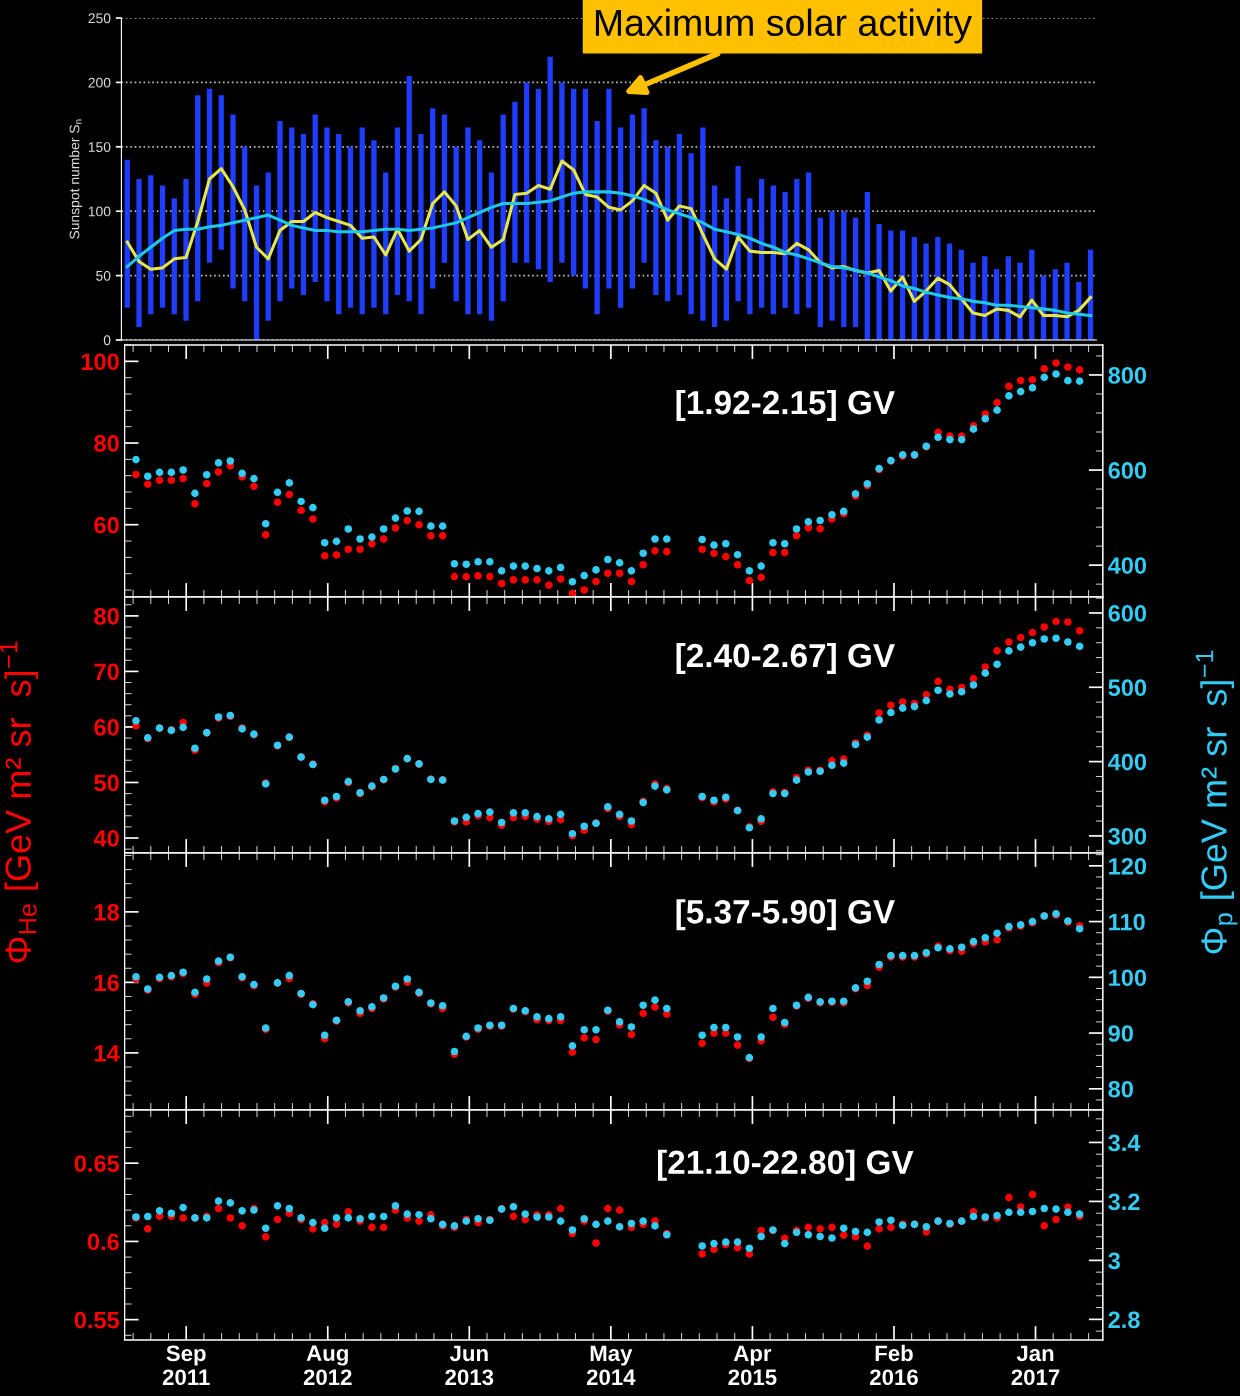 The image size is (1240, 1396). What do you see at coordinates (106, 838) in the screenshot?
I see `y-tick-label: 40` at bounding box center [106, 838].